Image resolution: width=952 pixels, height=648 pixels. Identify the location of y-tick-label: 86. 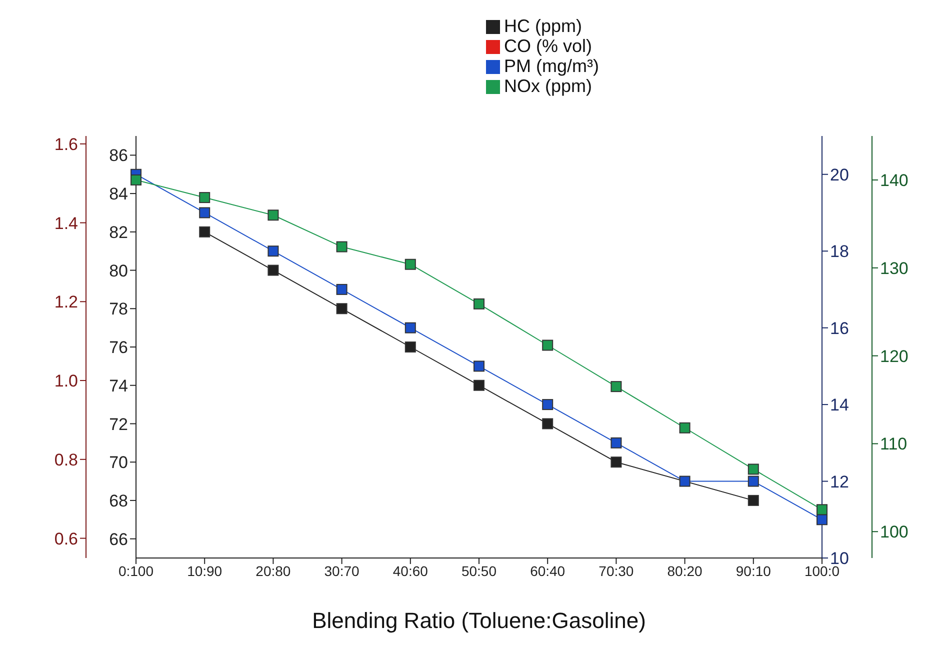
(118, 156).